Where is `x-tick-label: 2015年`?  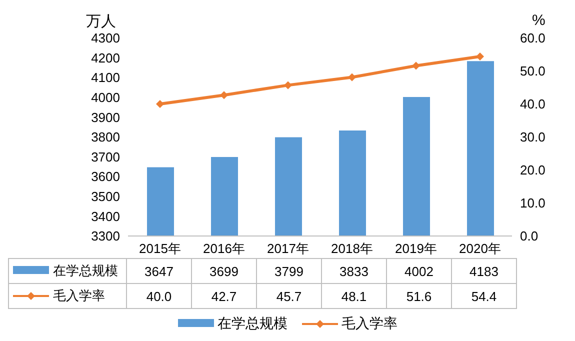
x-tick-label: 2015年 is located at coordinates (160, 248).